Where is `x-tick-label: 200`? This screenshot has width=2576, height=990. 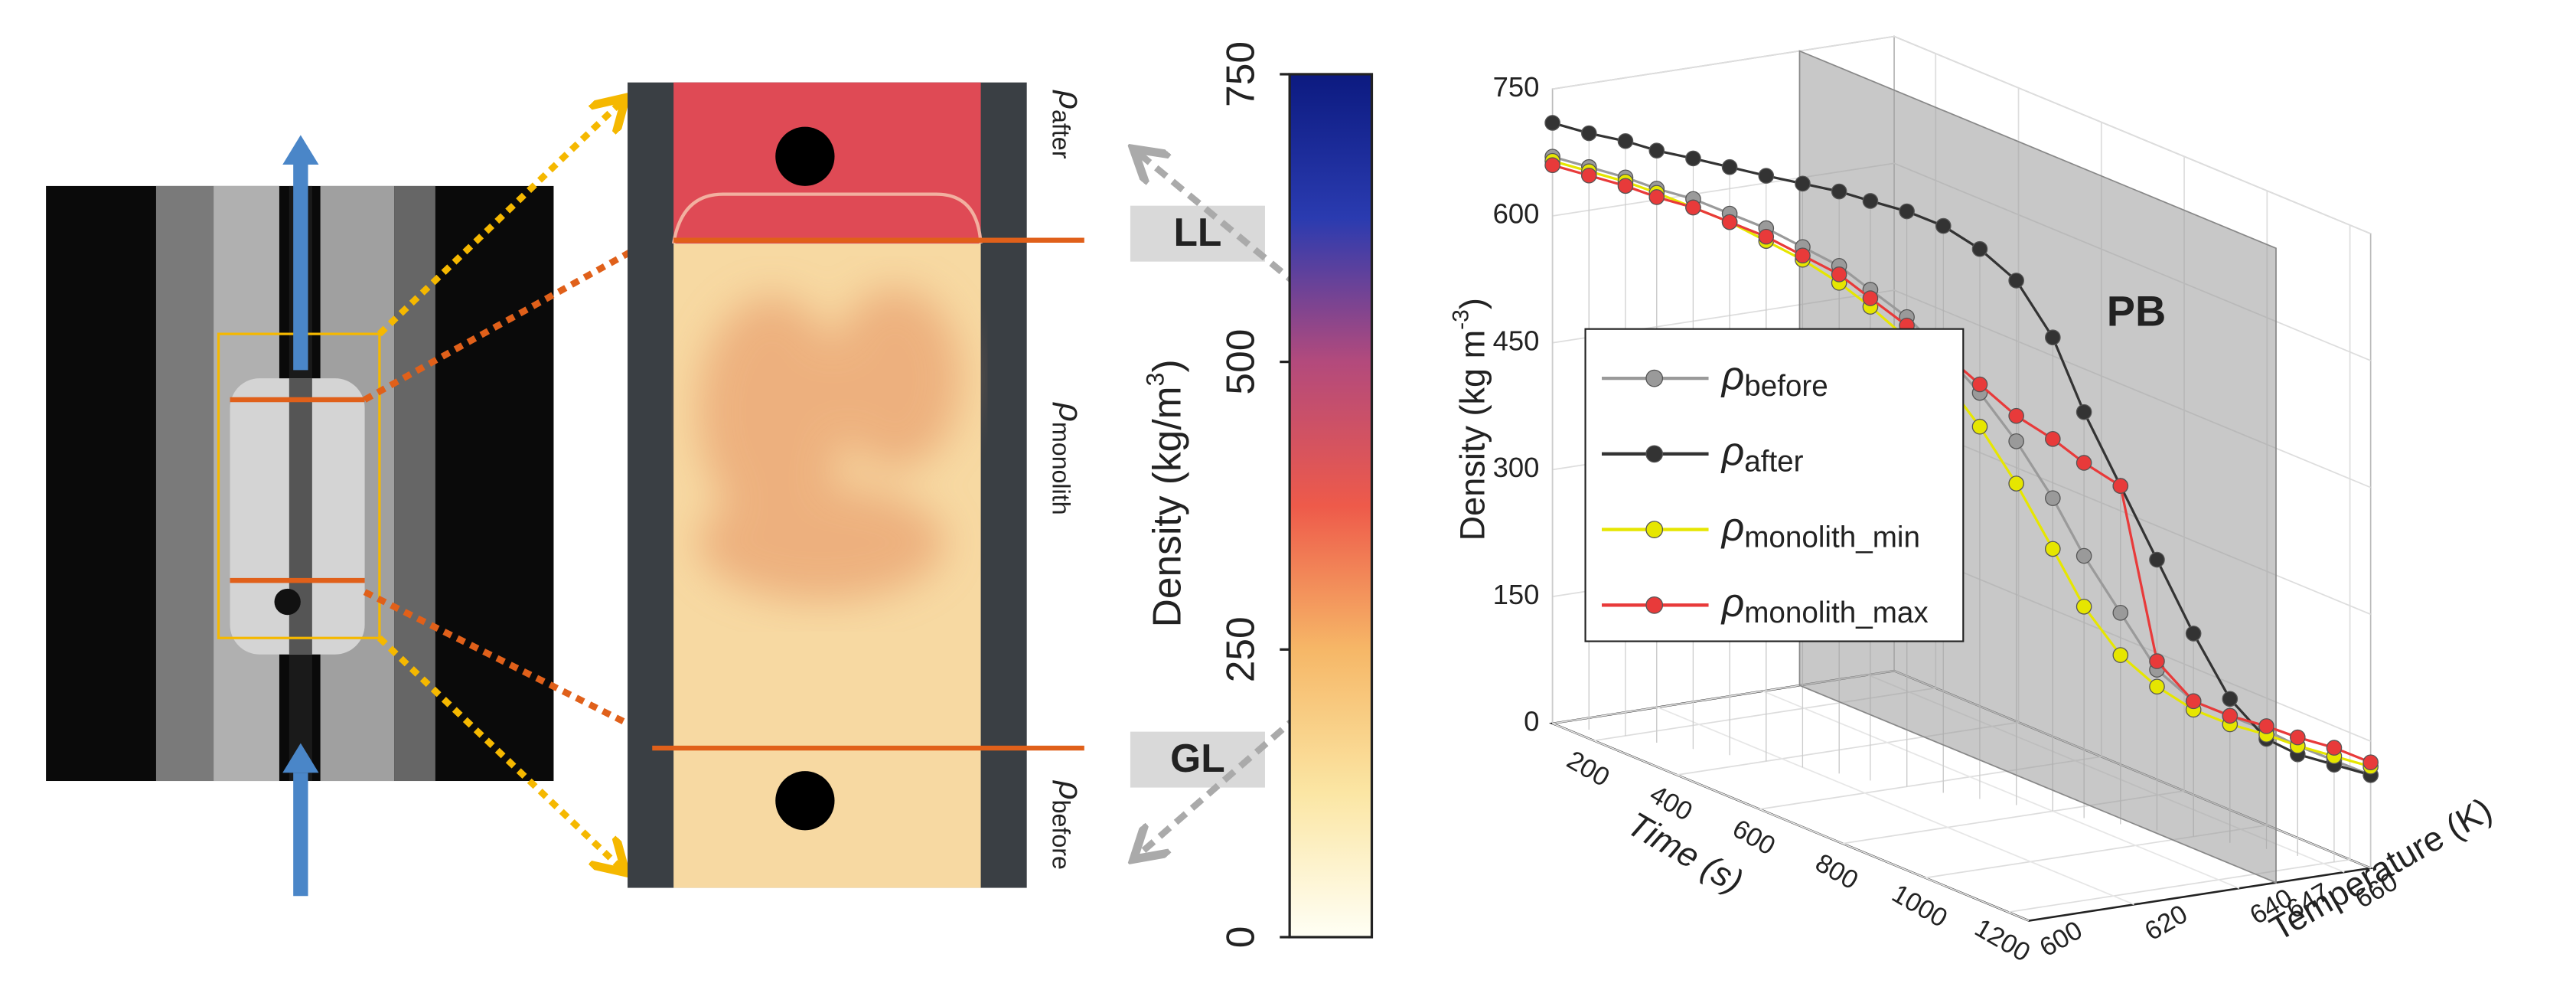
x-tick-label: 200 is located at coordinates (1588, 768).